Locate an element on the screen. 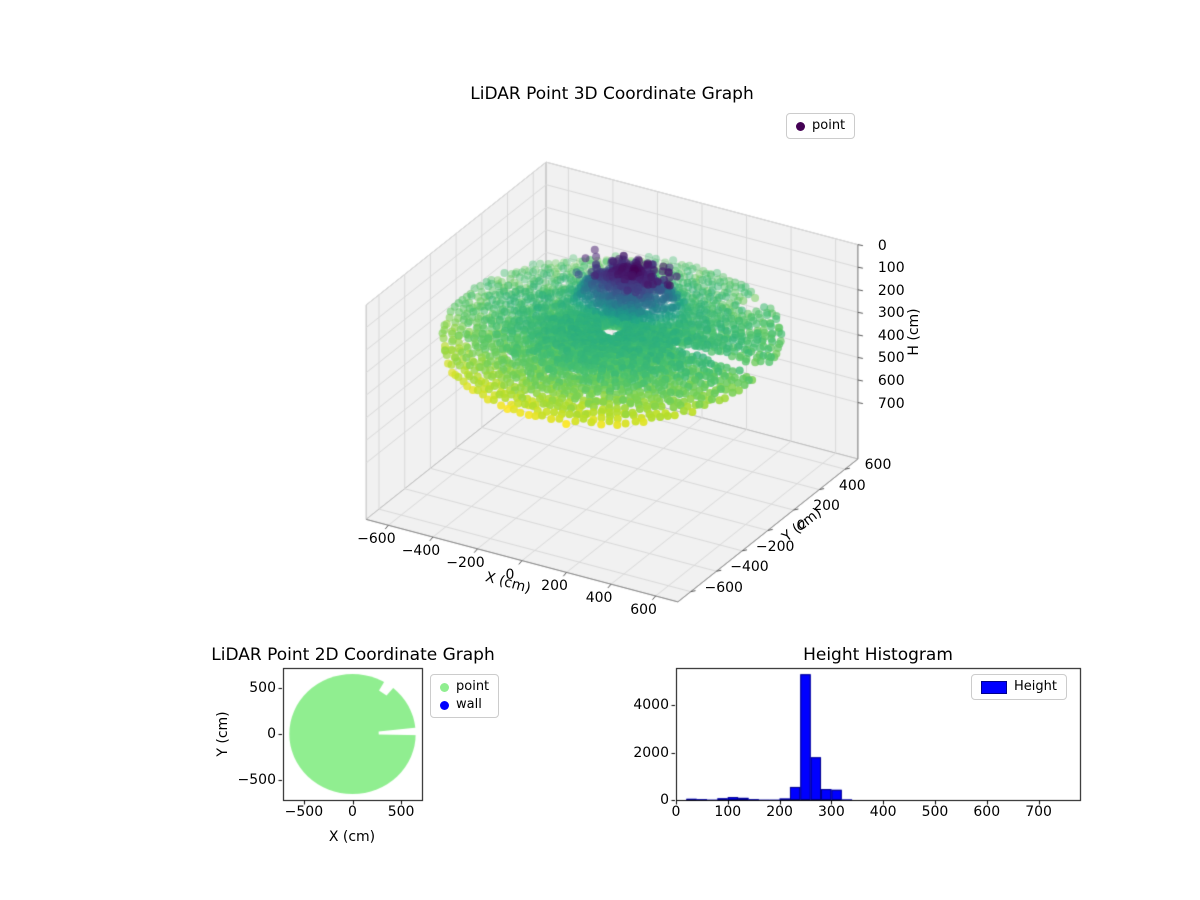  legend-label: wall is located at coordinates (469, 704).